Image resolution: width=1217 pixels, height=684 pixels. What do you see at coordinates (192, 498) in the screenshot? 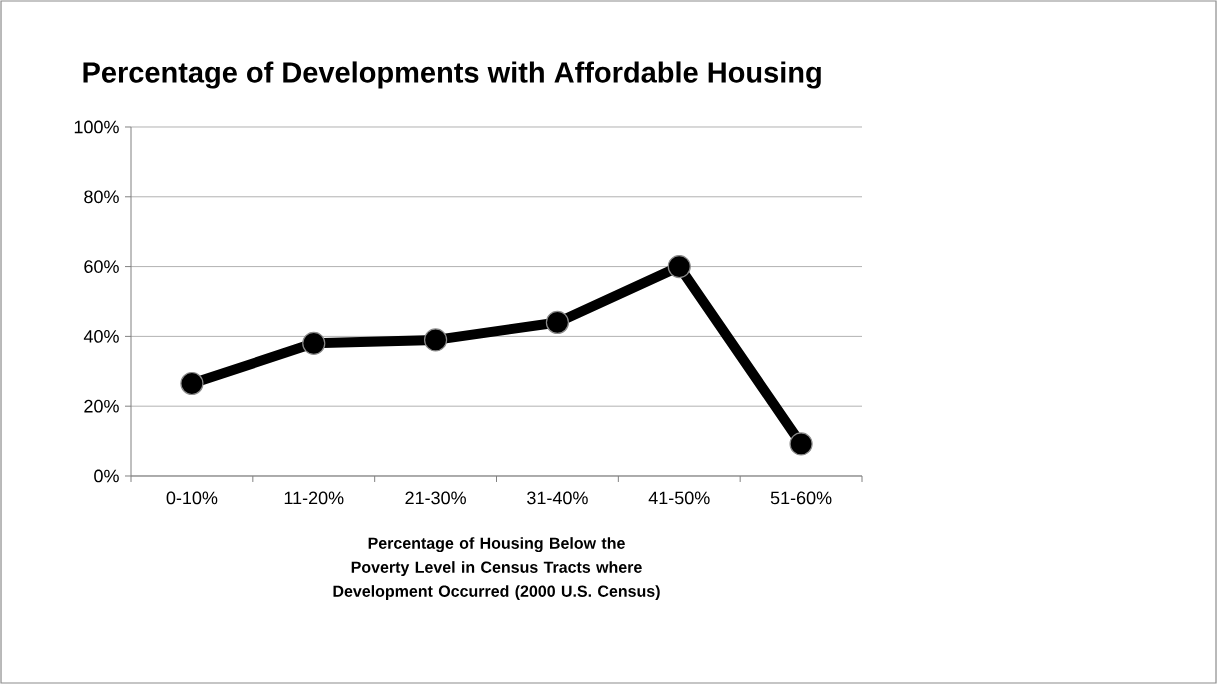
I see `x-tick-label: 0-10%` at bounding box center [192, 498].